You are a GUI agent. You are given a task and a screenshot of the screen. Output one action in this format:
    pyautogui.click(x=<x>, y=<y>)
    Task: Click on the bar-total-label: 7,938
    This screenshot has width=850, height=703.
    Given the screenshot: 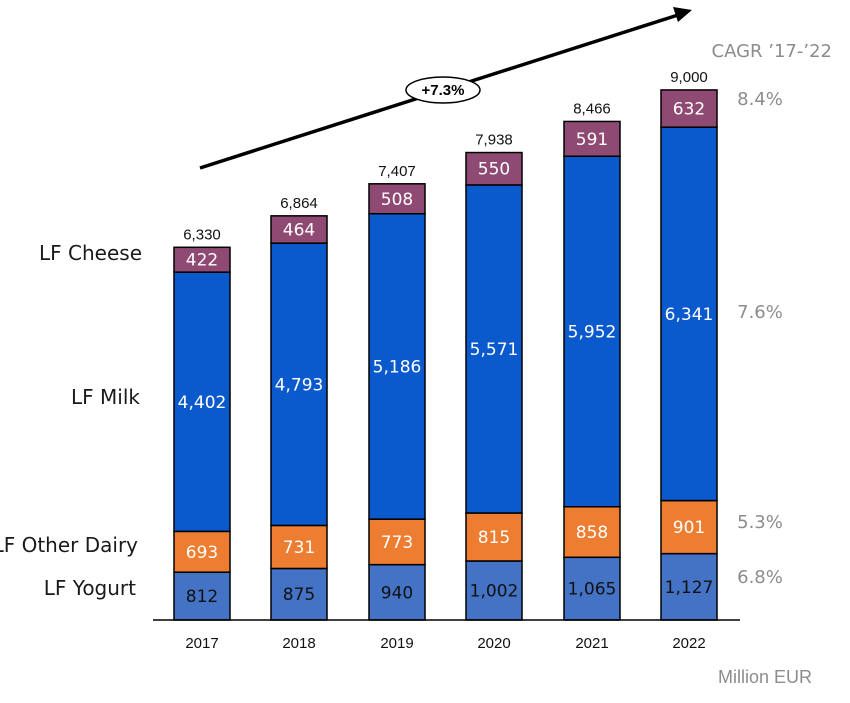 What is the action you would take?
    pyautogui.click(x=494, y=140)
    